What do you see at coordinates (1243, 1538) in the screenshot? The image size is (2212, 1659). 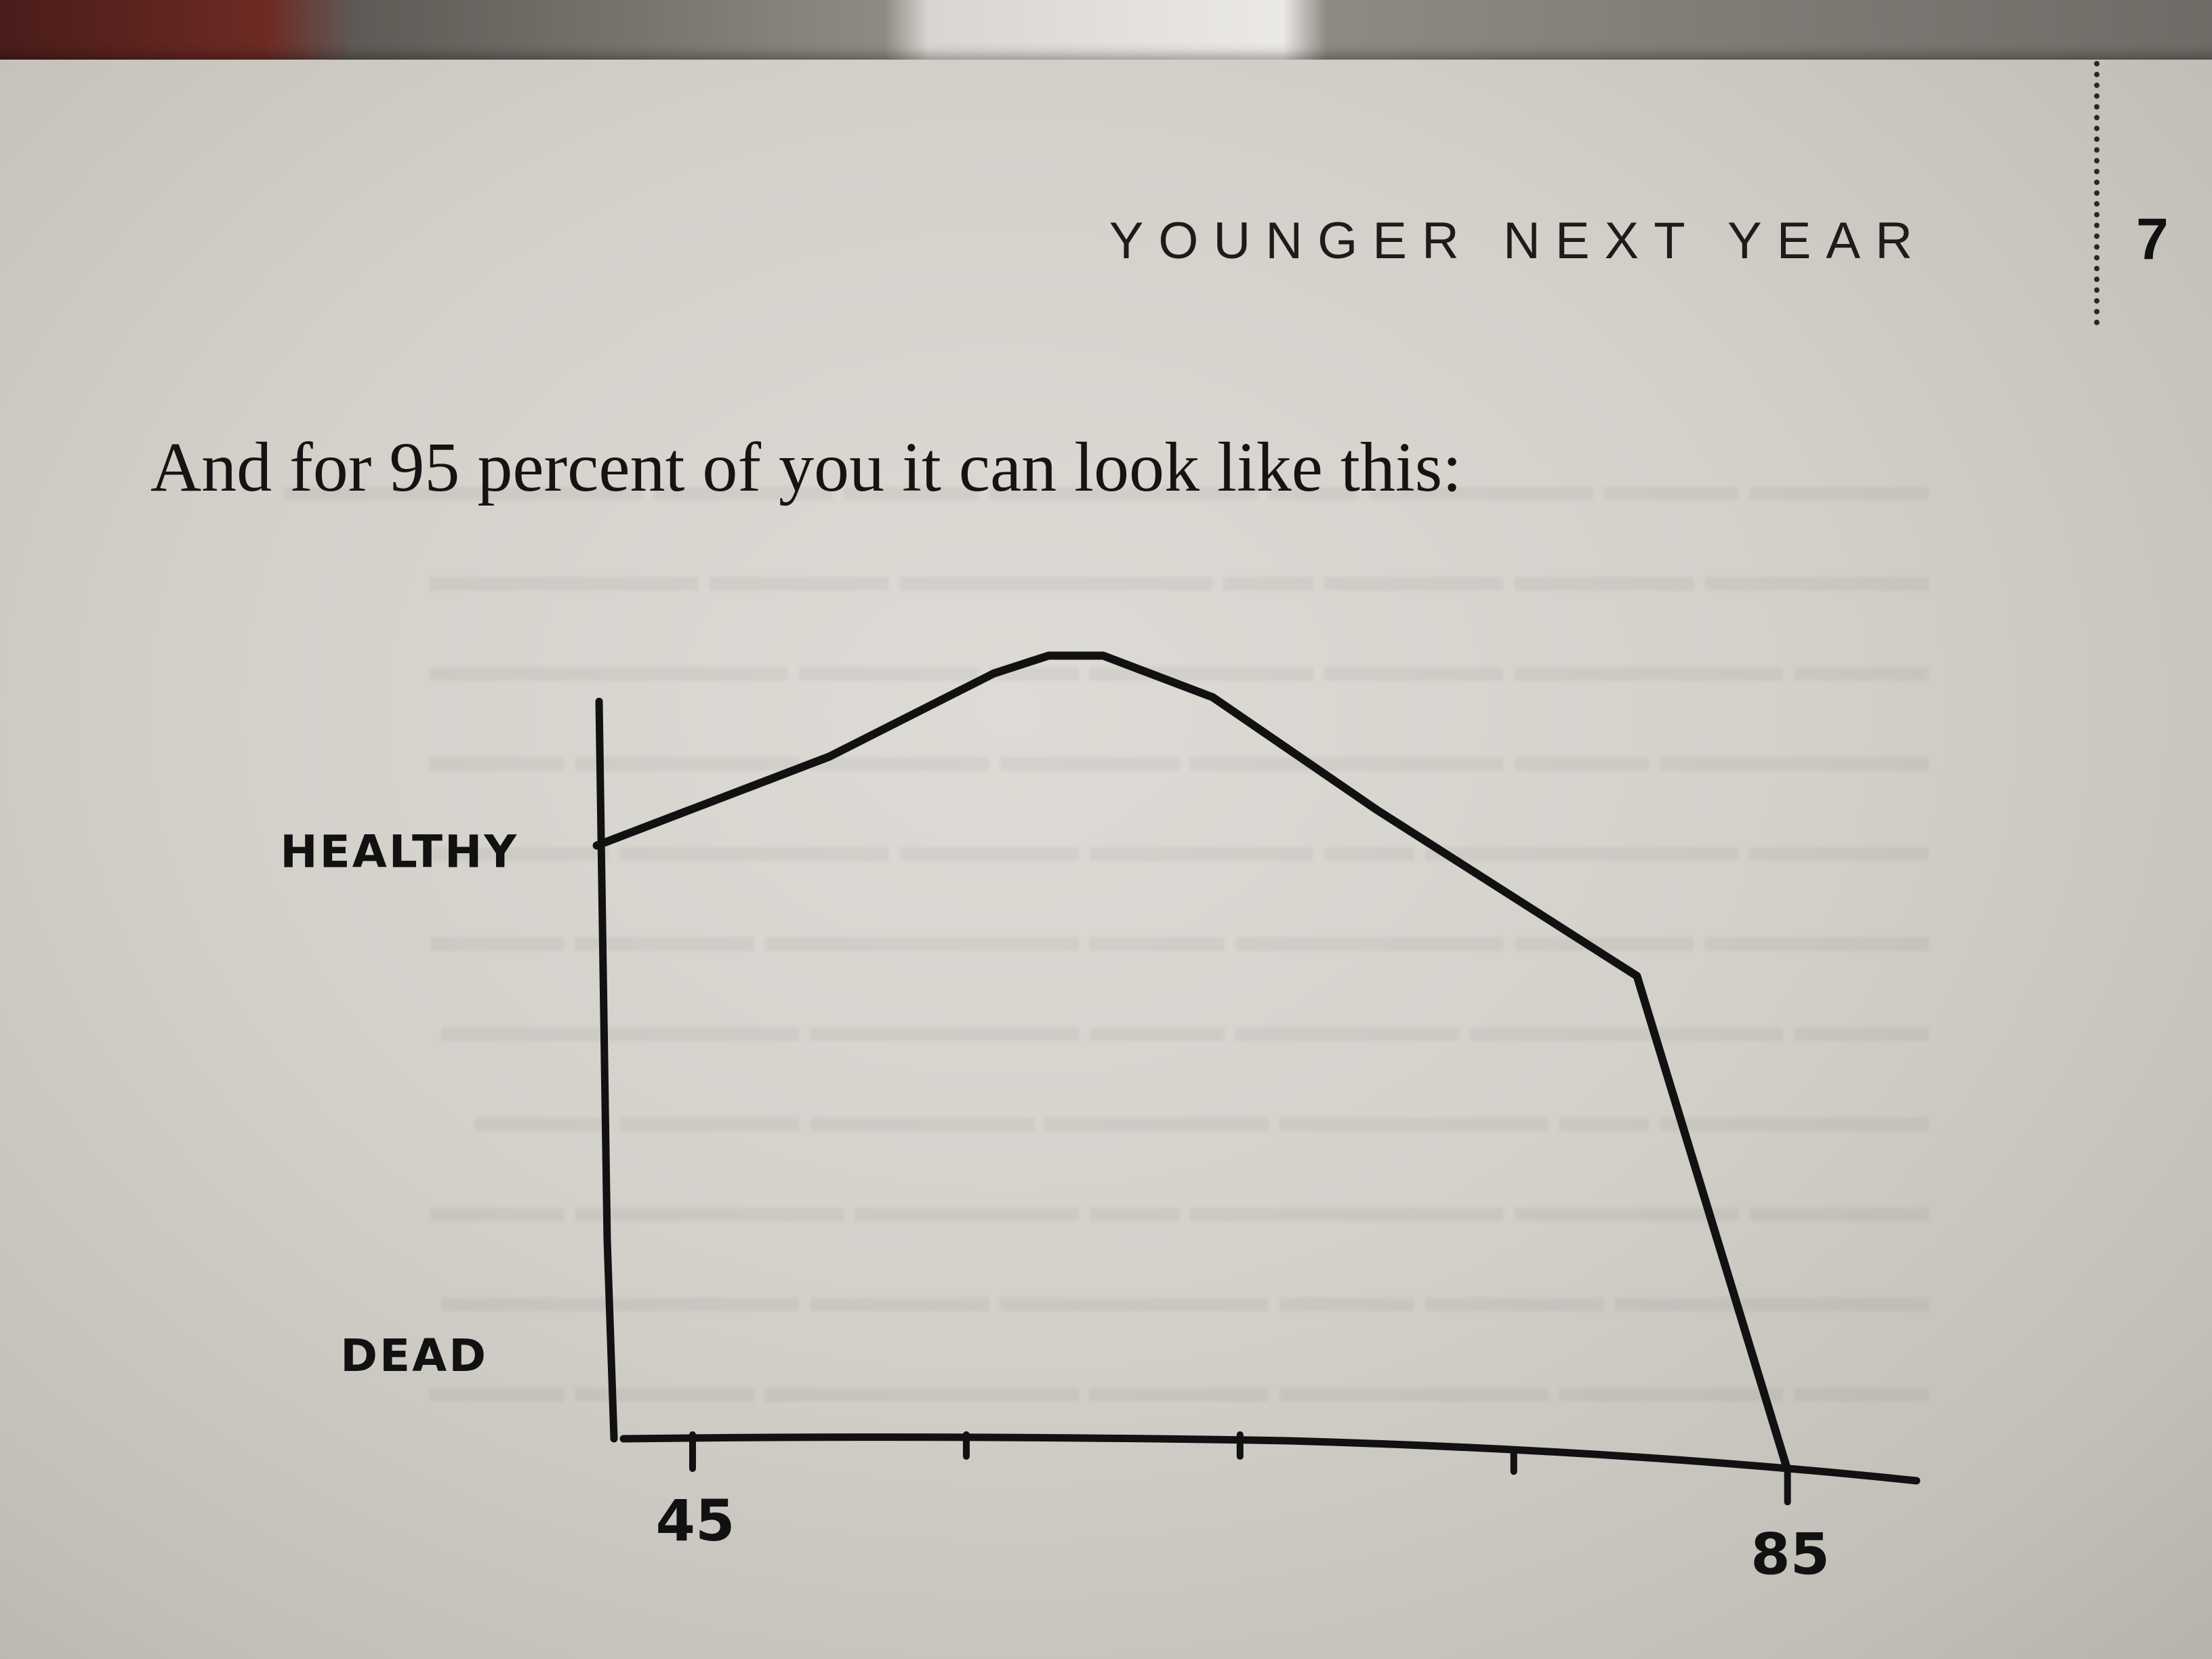 I see `x-tick-labels: 45 85` at bounding box center [1243, 1538].